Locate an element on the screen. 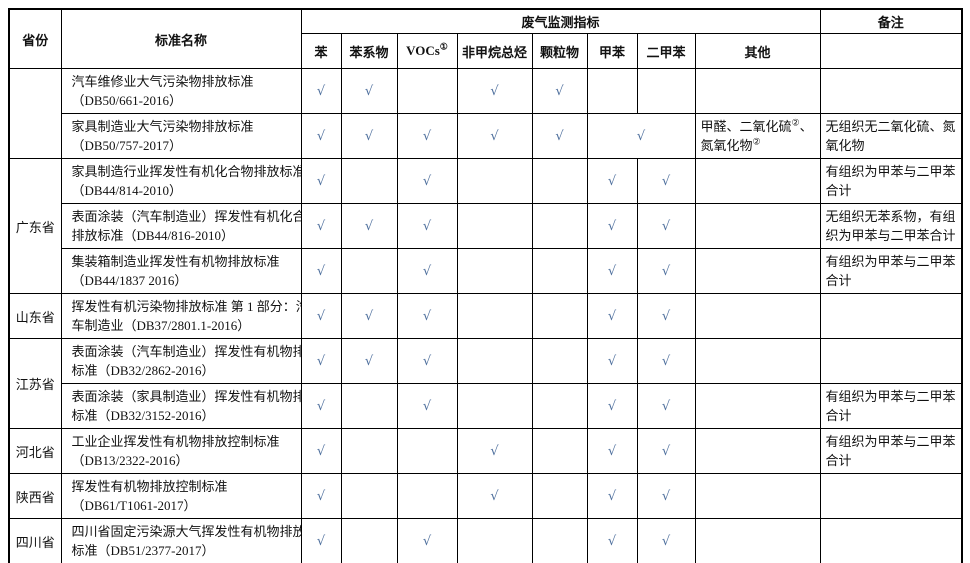 The image size is (970, 563). header-other: 其他 is located at coordinates (757, 51).